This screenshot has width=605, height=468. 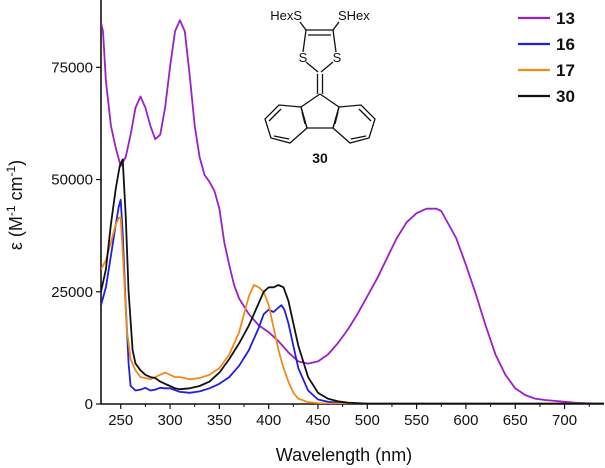 What do you see at coordinates (367, 420) in the screenshot?
I see `x-tick-label: 500` at bounding box center [367, 420].